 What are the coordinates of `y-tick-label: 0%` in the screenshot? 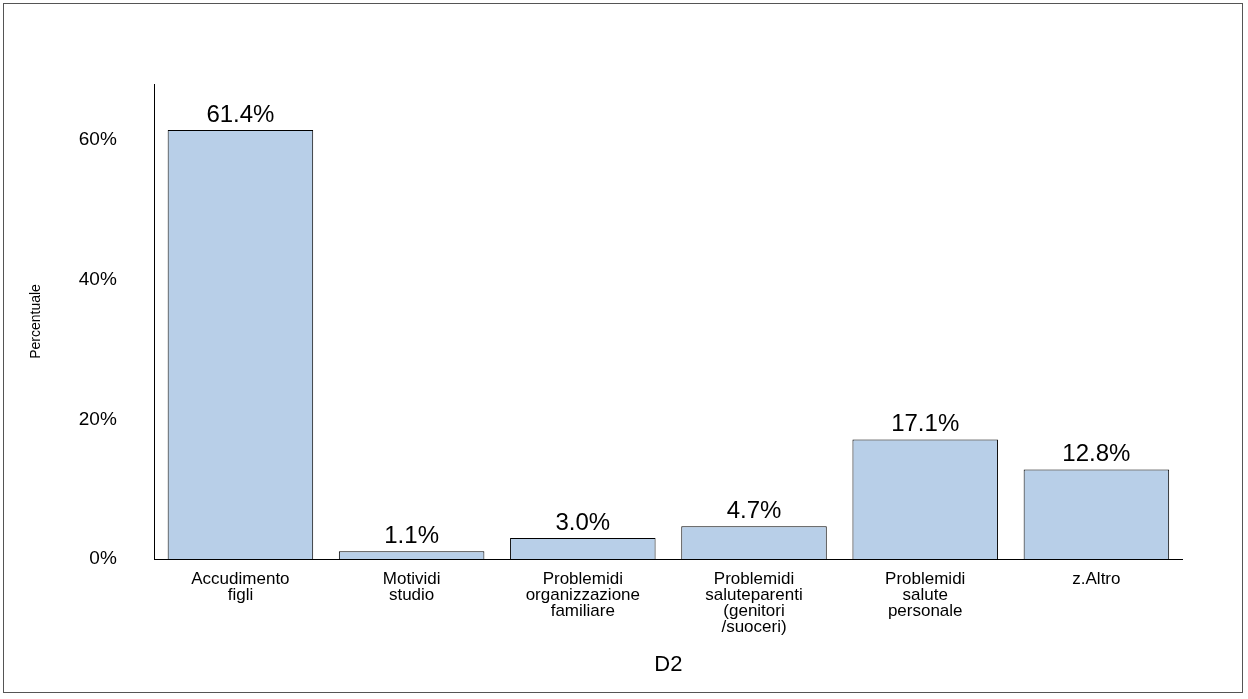 It's located at (103, 558).